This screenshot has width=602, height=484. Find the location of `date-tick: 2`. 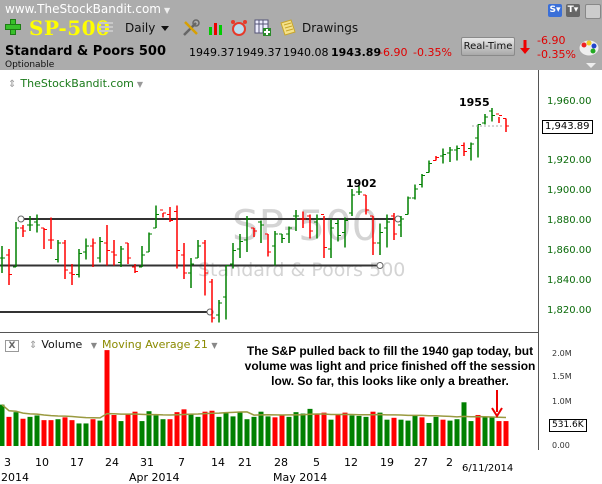

date-tick: 2 is located at coordinates (449, 462).